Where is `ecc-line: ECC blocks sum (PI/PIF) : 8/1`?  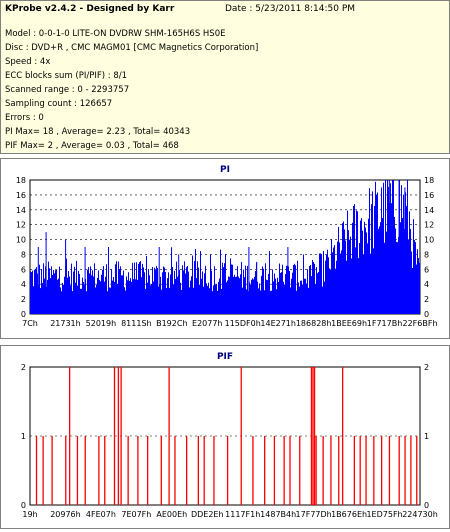
ecc-line: ECC blocks sum (PI/PIF) : 8/1 is located at coordinates (66, 76).